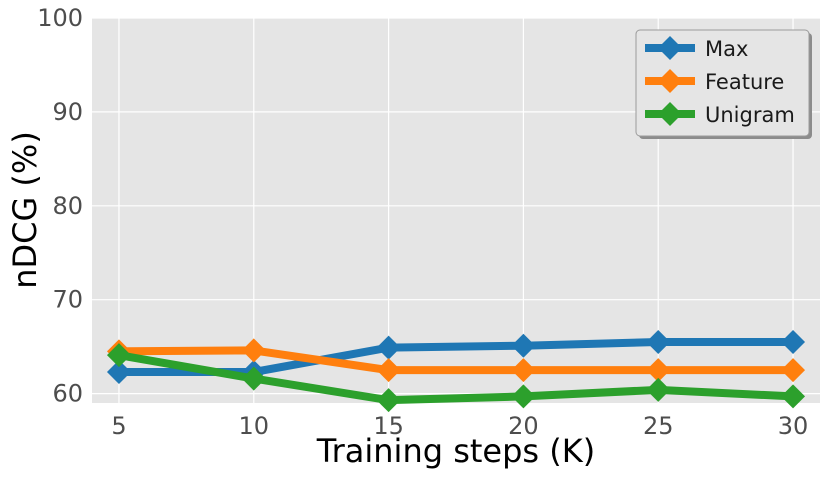 This screenshot has height=479, width=830. What do you see at coordinates (67, 112) in the screenshot?
I see `y-tick-label: 90` at bounding box center [67, 112].